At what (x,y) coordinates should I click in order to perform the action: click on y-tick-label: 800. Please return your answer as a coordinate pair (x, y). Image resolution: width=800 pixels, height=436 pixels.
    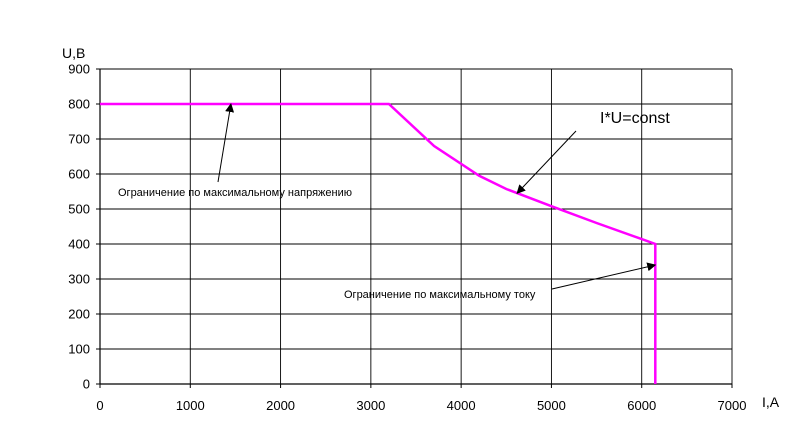
    Looking at the image, I should click on (79, 104).